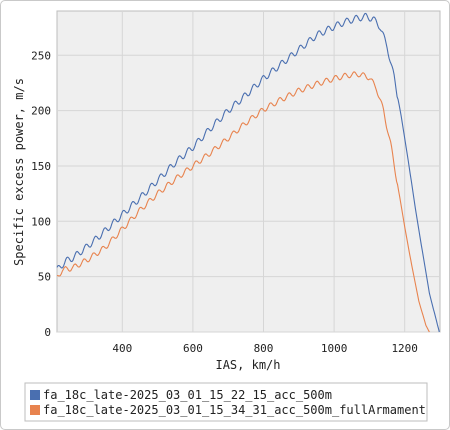 Image resolution: width=450 pixels, height=430 pixels. I want to click on y-tick-label-5: 250, so click(41, 55).